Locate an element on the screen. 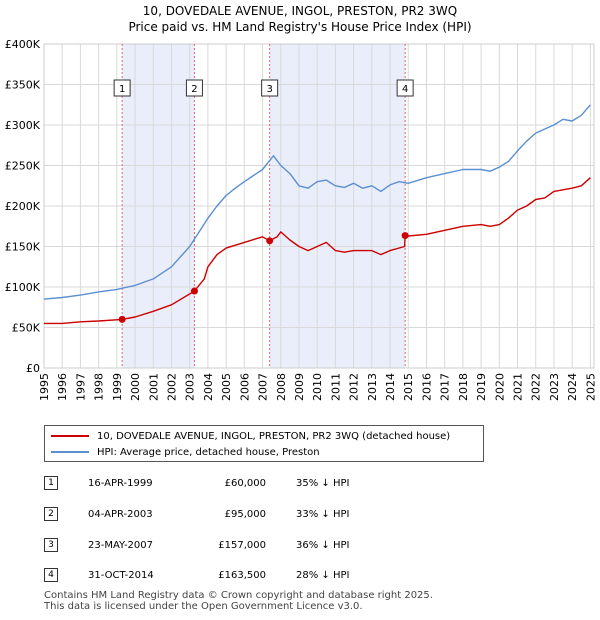  x-tick-label: 2006 is located at coordinates (244, 387).